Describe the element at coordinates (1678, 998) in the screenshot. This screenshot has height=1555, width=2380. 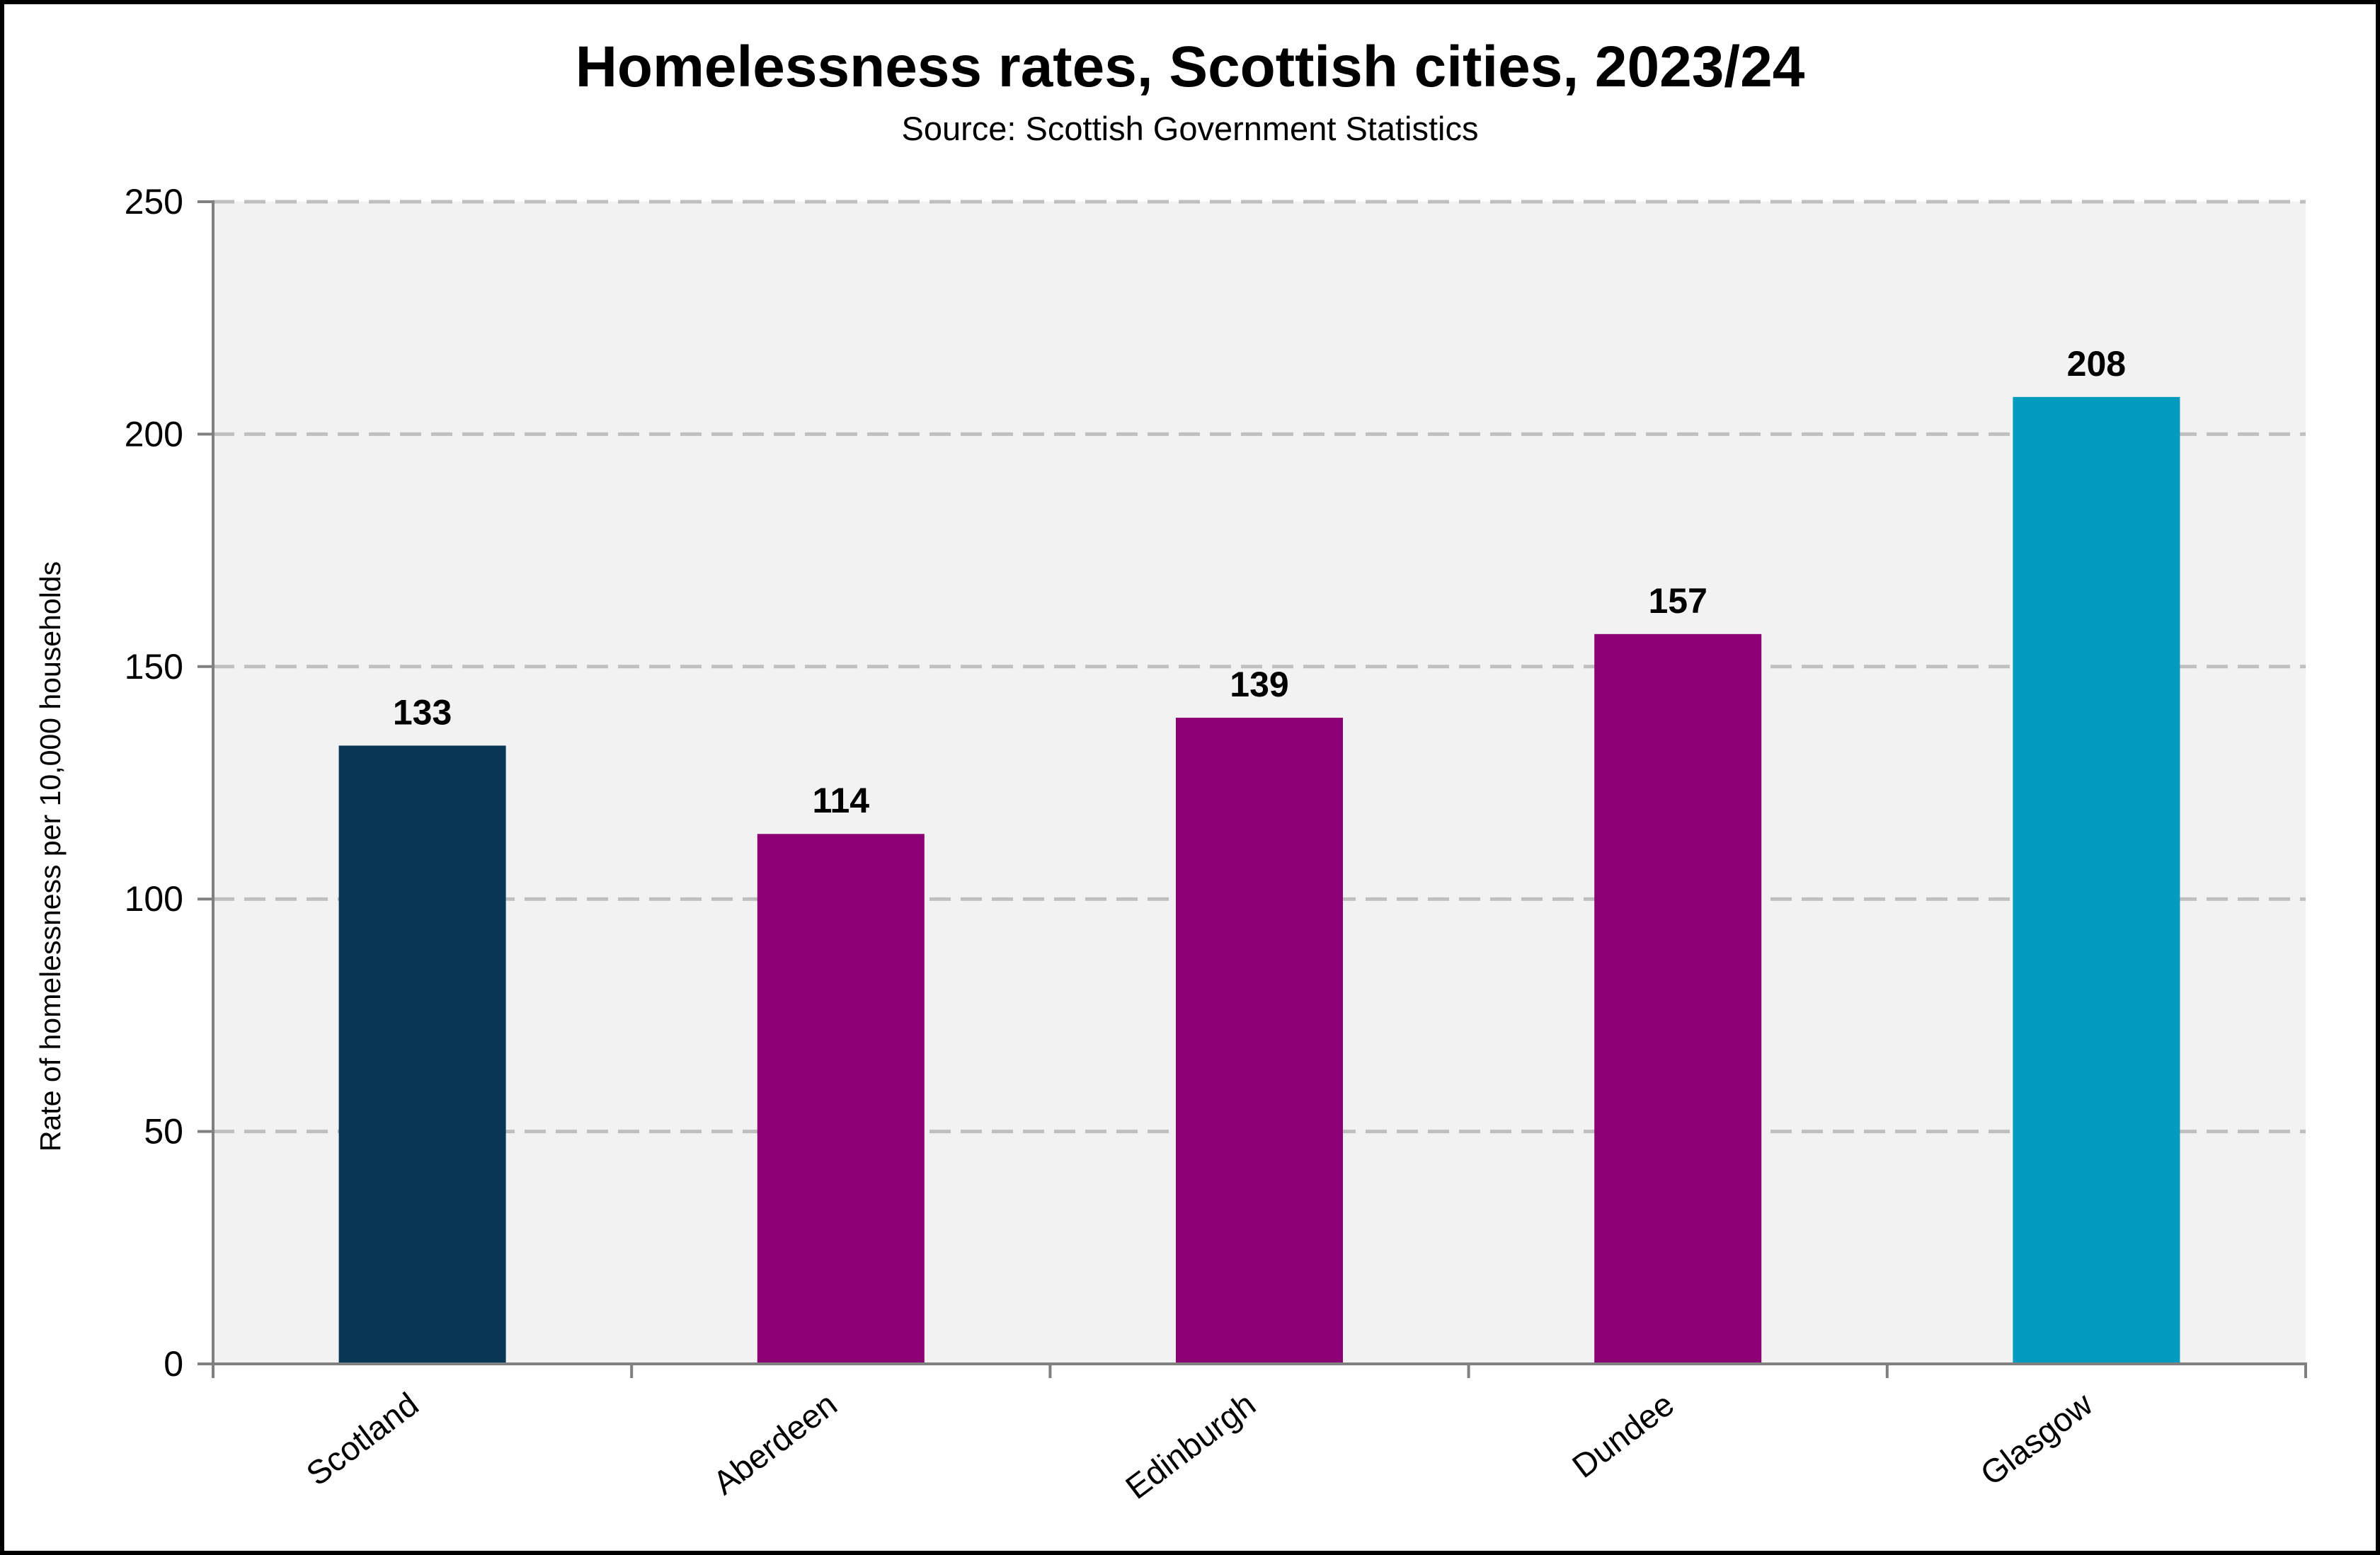
I see `bar-dundee` at that location.